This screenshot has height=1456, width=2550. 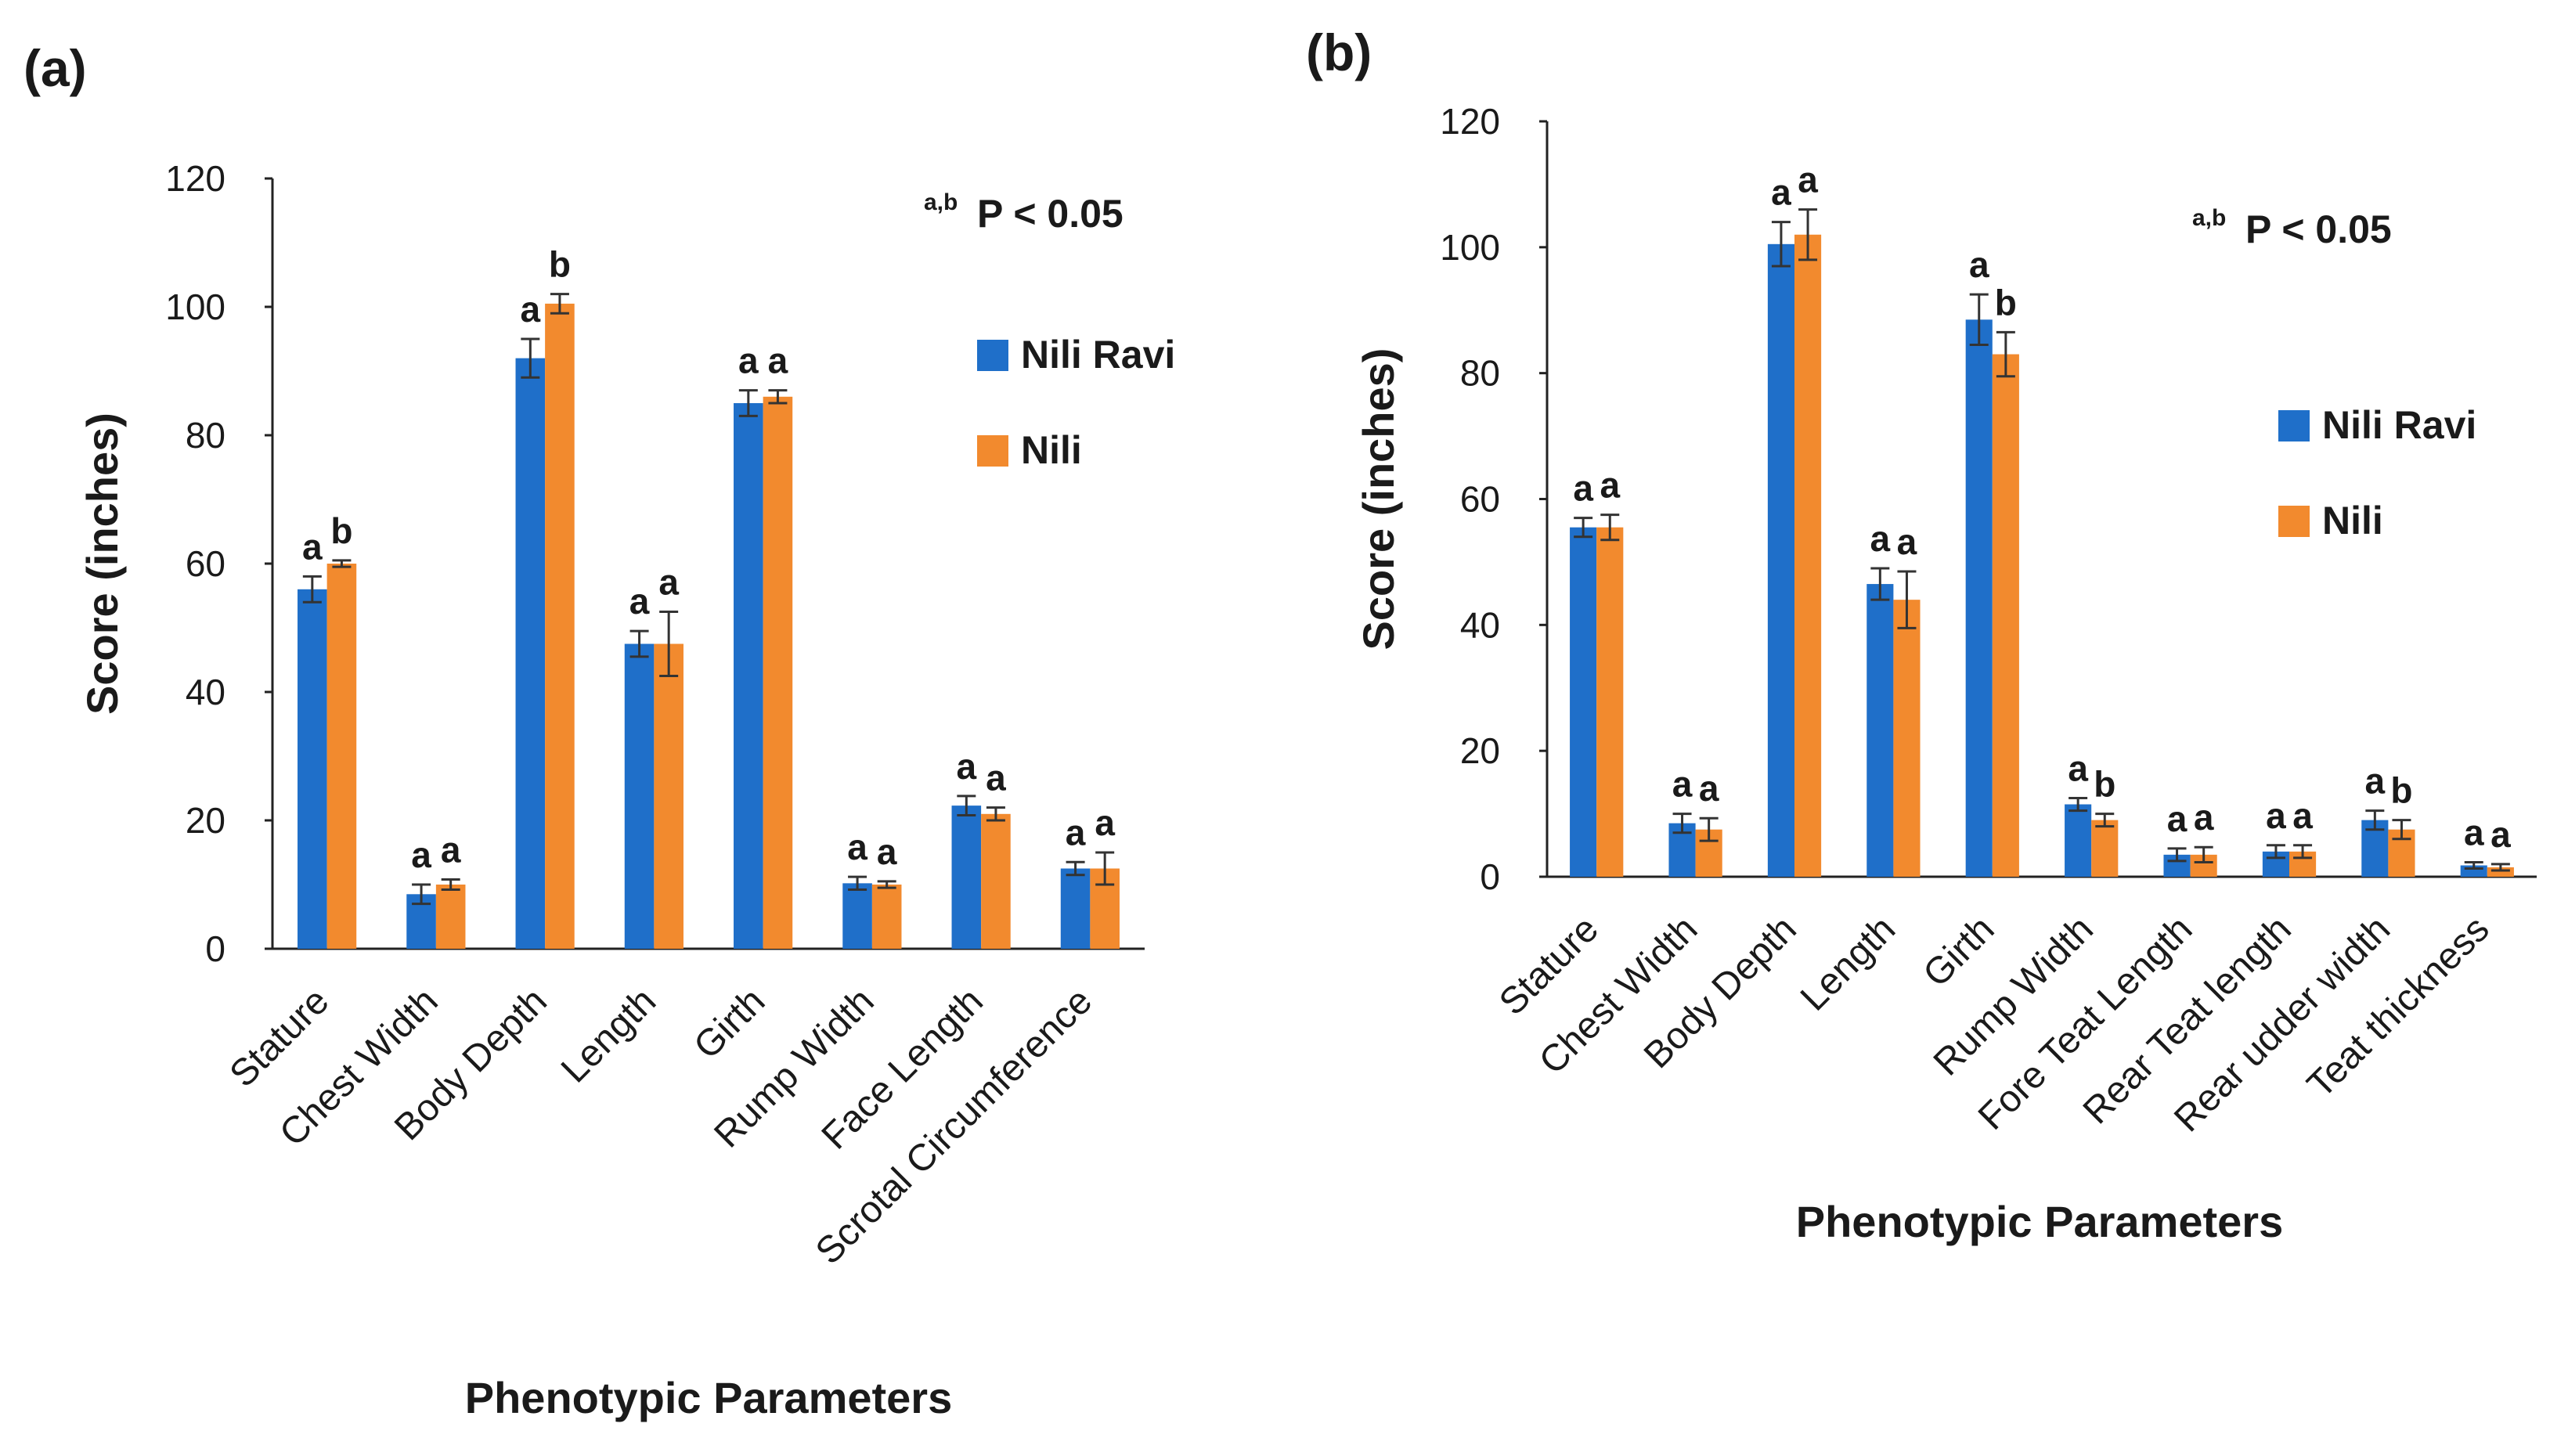 What do you see at coordinates (55, 68) in the screenshot?
I see `panel-label: (a)` at bounding box center [55, 68].